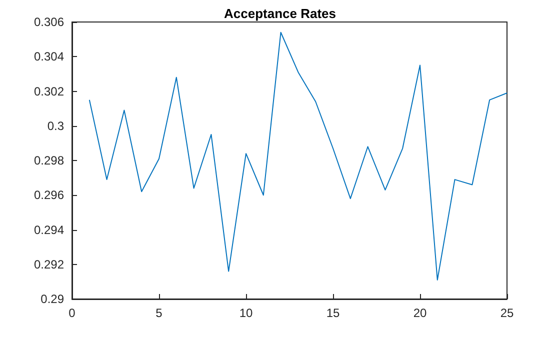  Describe the element at coordinates (333, 313) in the screenshot. I see `x-tick-label: 15` at that location.